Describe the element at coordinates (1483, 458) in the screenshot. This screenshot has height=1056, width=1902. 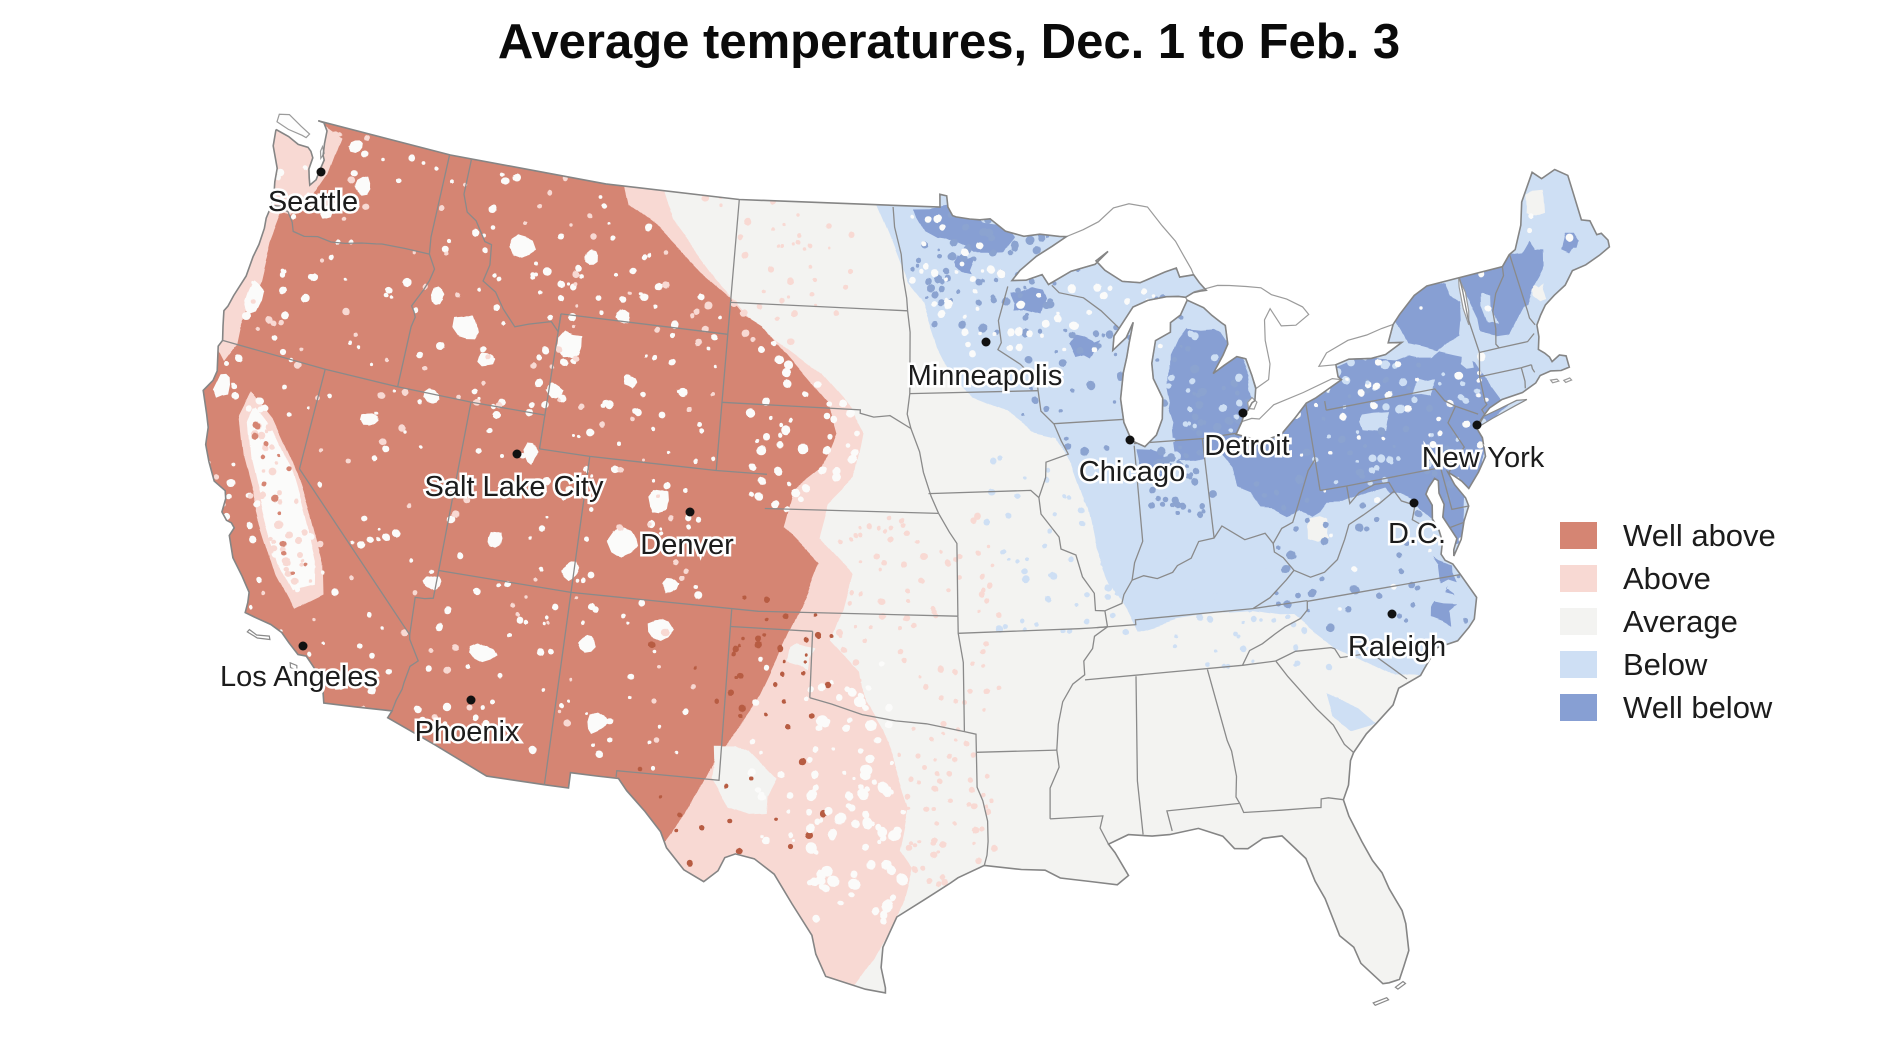
I see `svg-text: New York` at that location.